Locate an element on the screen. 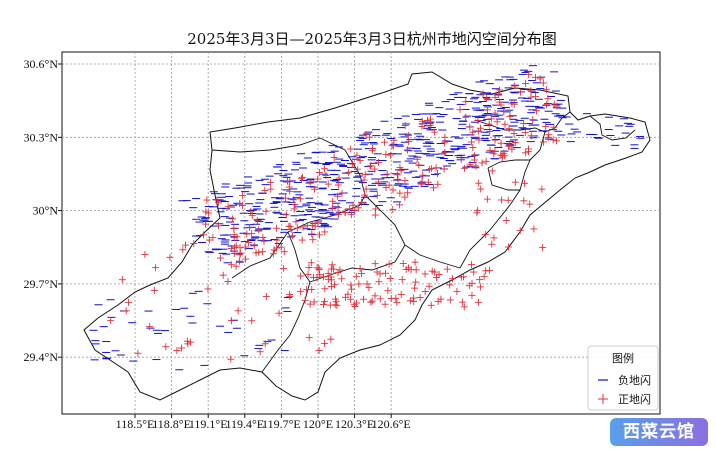 The image size is (716, 452). x-tick-label: 119.1°E is located at coordinates (208, 424).